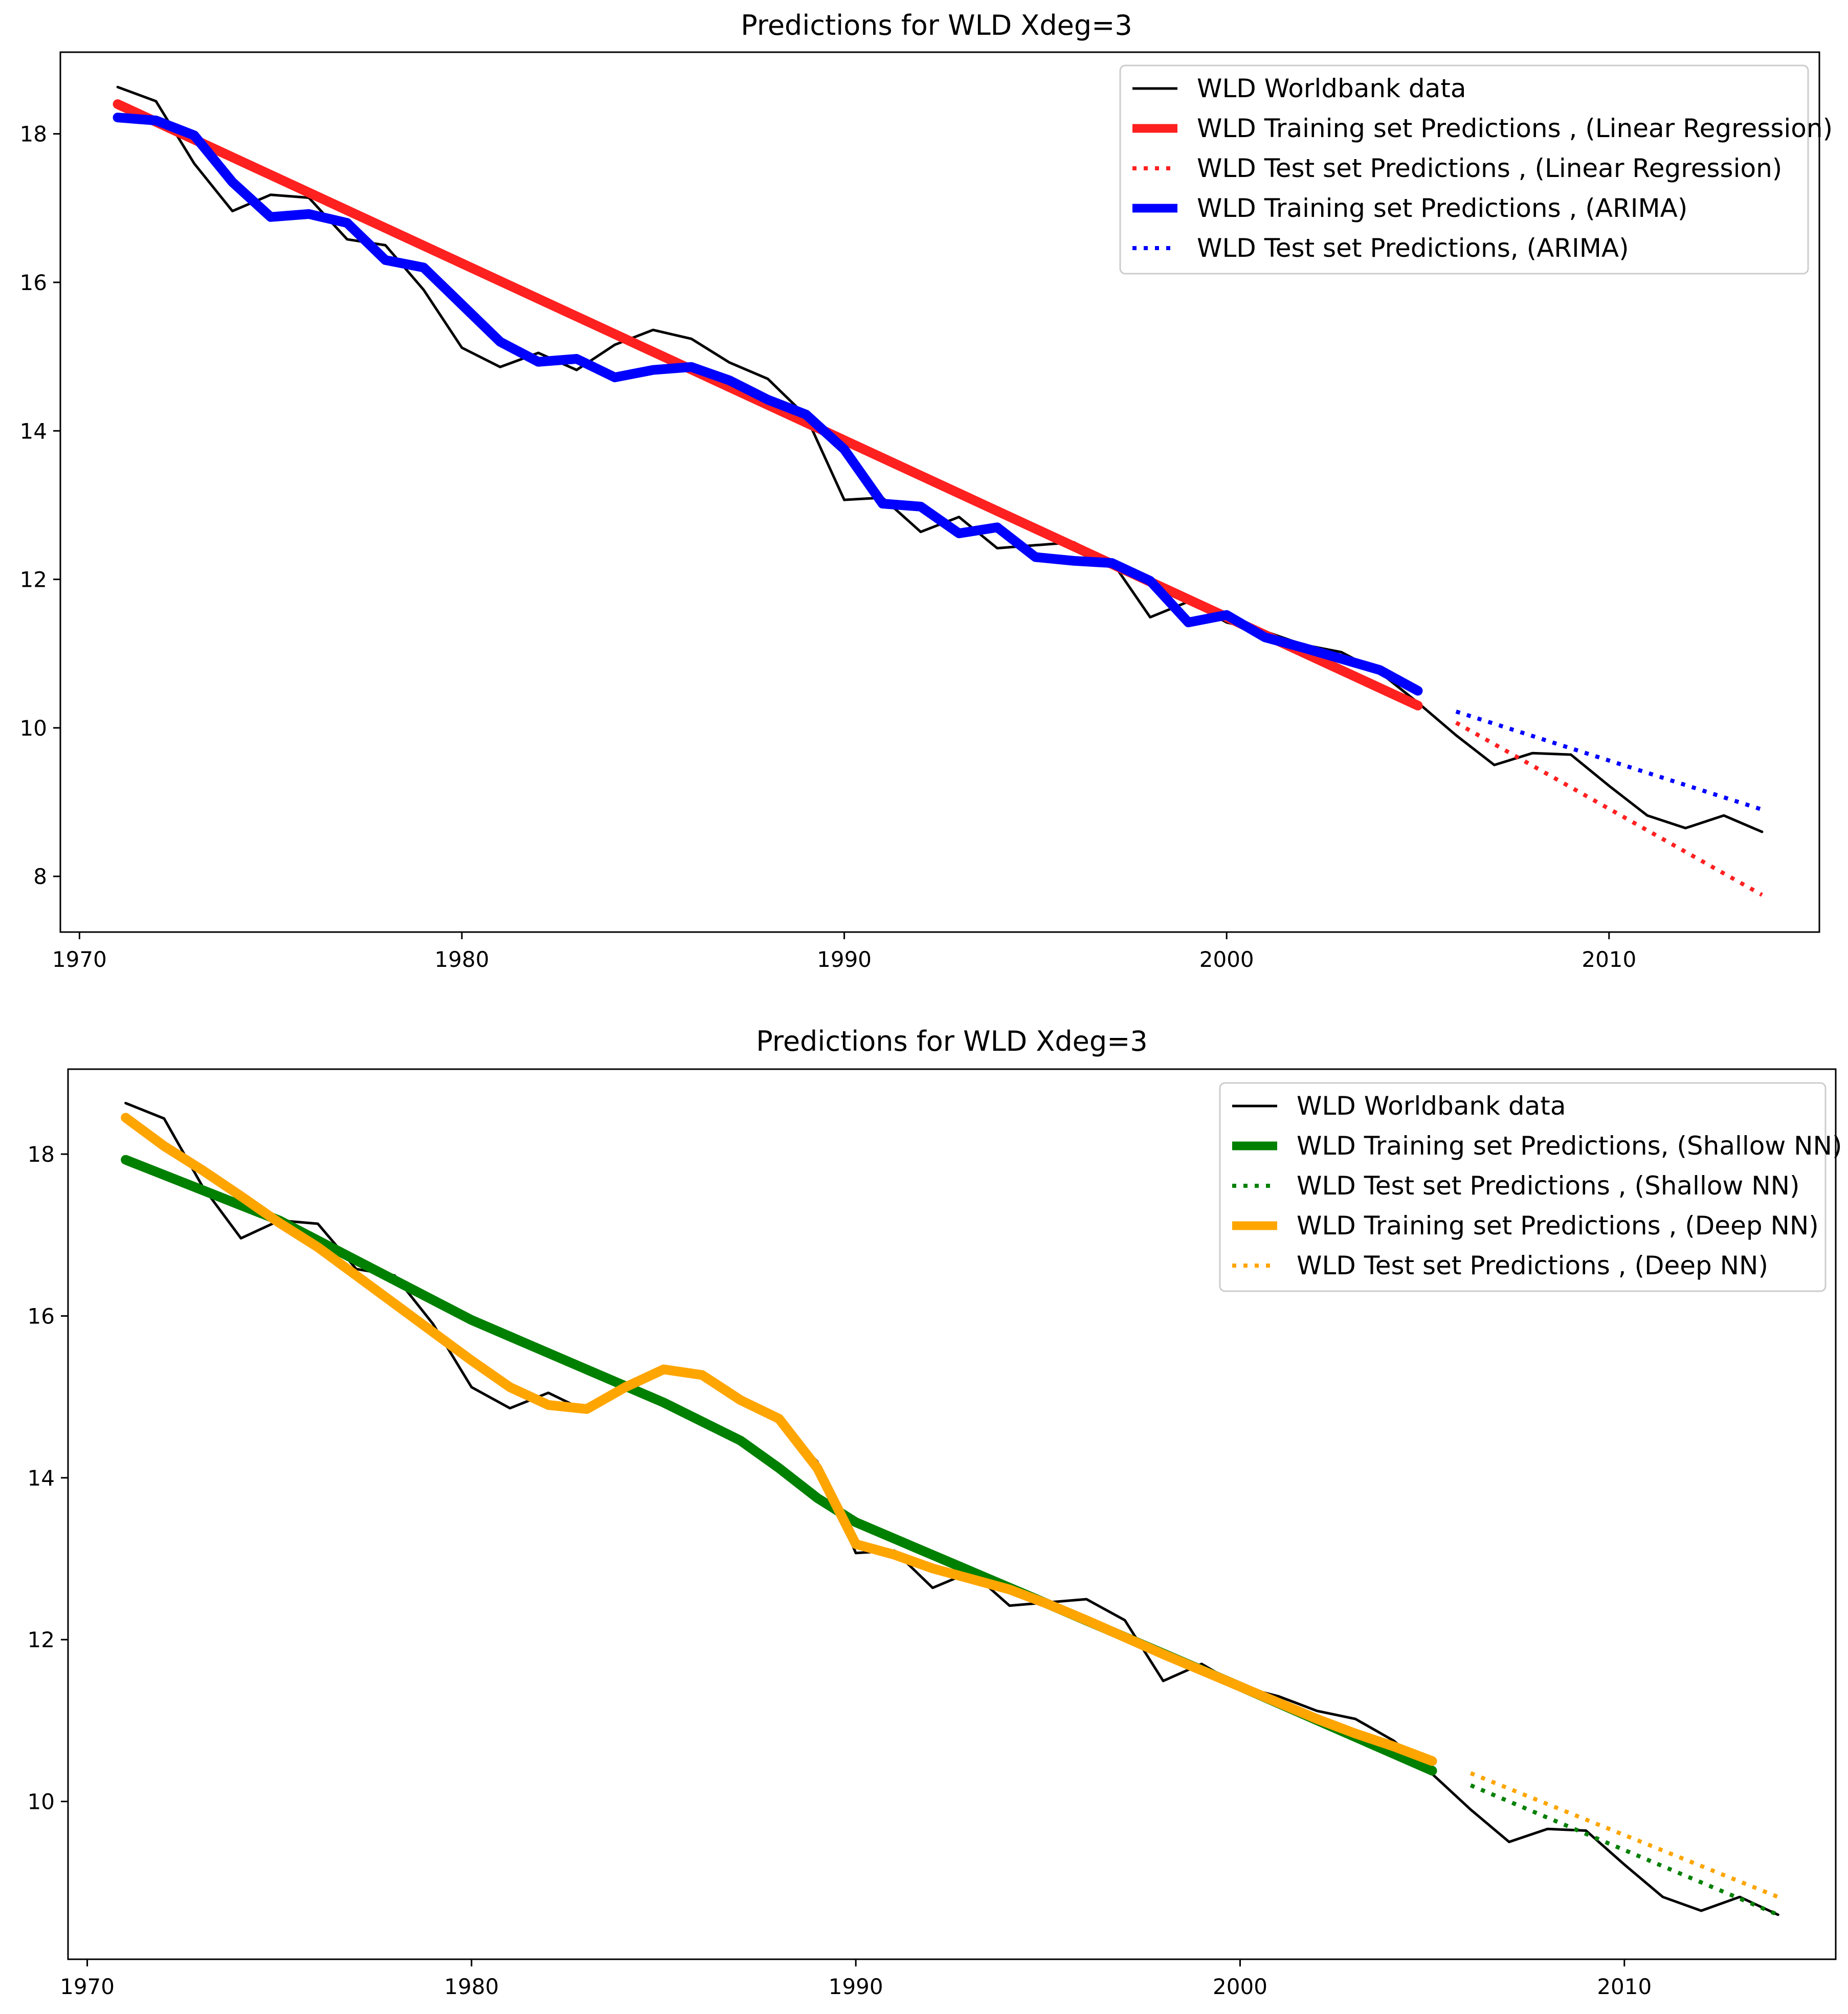 The width and height of the screenshot is (1848, 2014). I want to click on series-line-wld-test-set-predictions-linear-regression, so click(1609, 809).